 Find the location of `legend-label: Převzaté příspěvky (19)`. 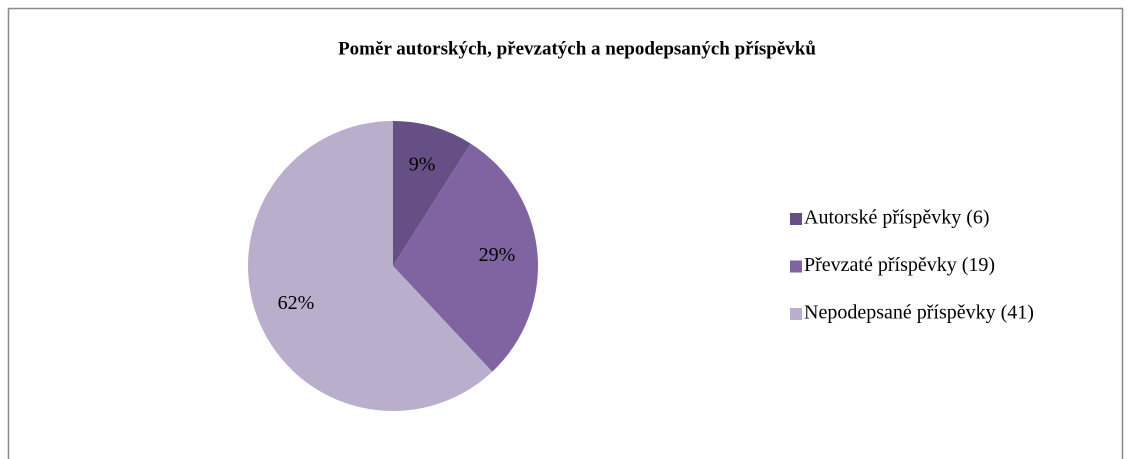

legend-label: Převzaté příspěvky (19) is located at coordinates (899, 265).